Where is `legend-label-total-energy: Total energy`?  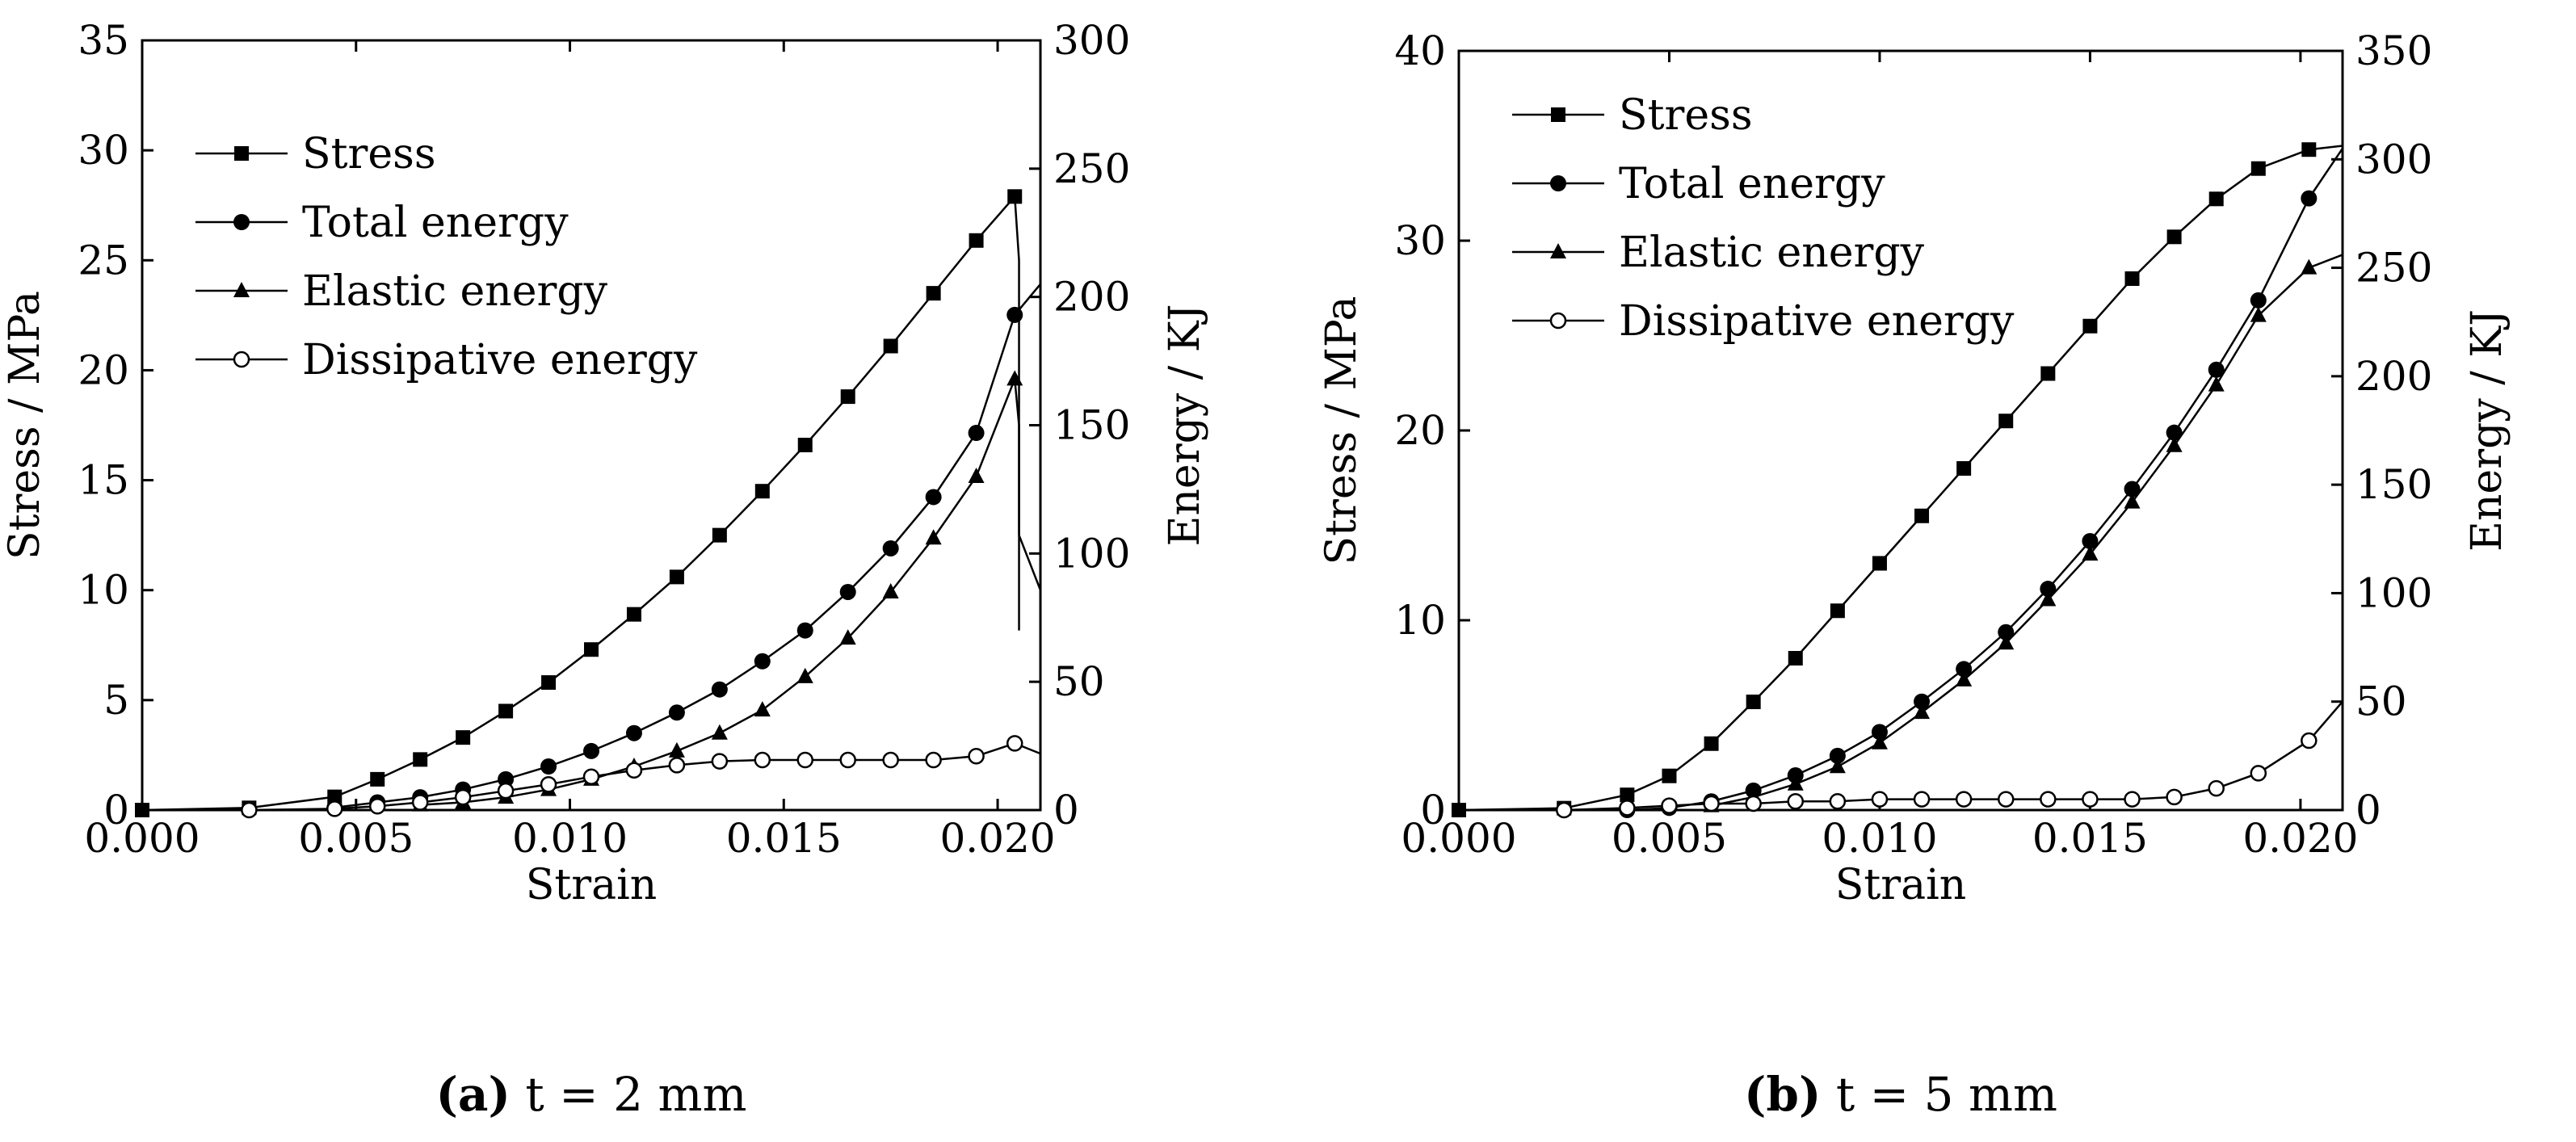
legend-label-total-energy: Total energy is located at coordinates (436, 223).